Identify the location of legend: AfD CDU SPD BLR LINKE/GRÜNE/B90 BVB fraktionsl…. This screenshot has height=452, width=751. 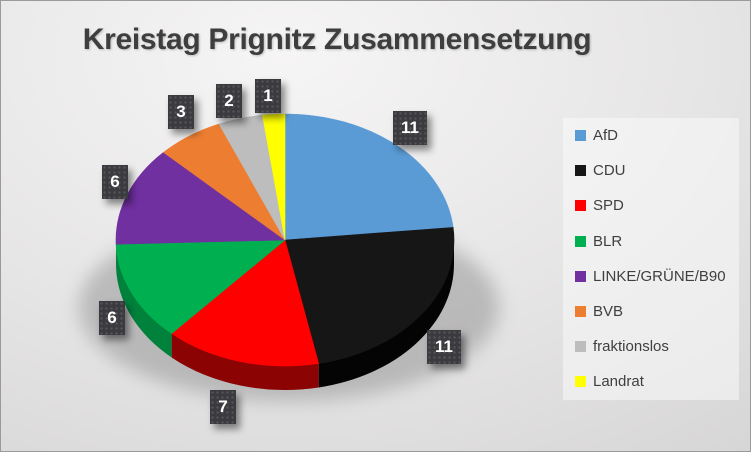
(651, 259).